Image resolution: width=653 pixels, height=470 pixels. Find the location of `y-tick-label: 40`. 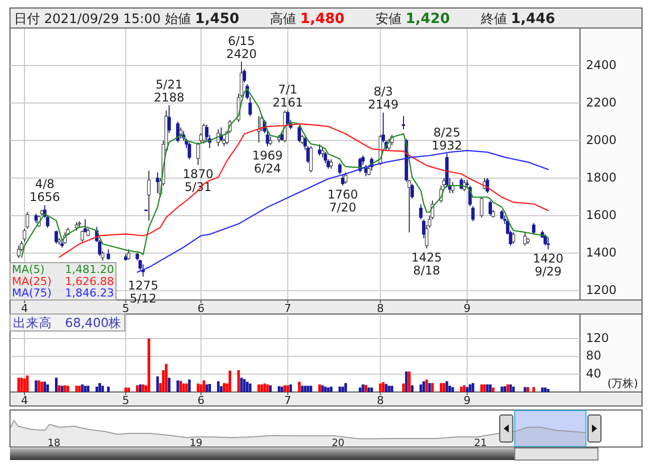

y-tick-label: 40 is located at coordinates (594, 373).